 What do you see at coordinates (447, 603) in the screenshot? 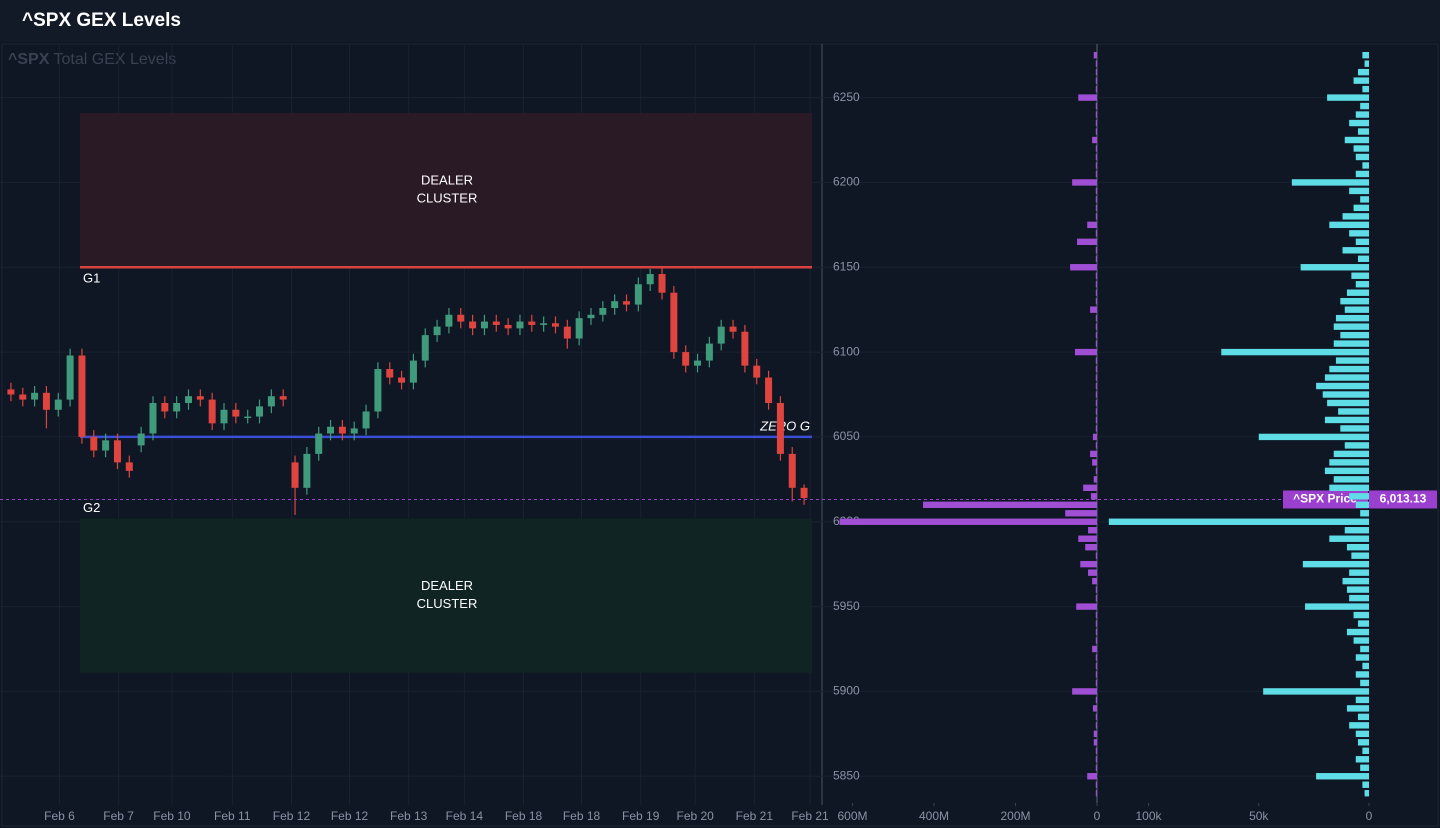
I see `zone-label: CLUSTER` at bounding box center [447, 603].